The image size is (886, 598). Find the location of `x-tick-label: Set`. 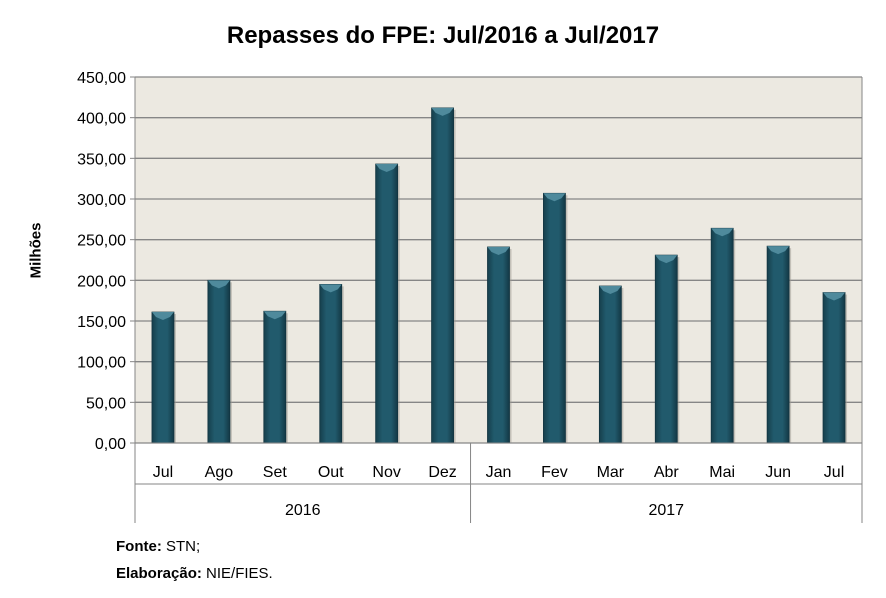

x-tick-label: Set is located at coordinates (275, 472).